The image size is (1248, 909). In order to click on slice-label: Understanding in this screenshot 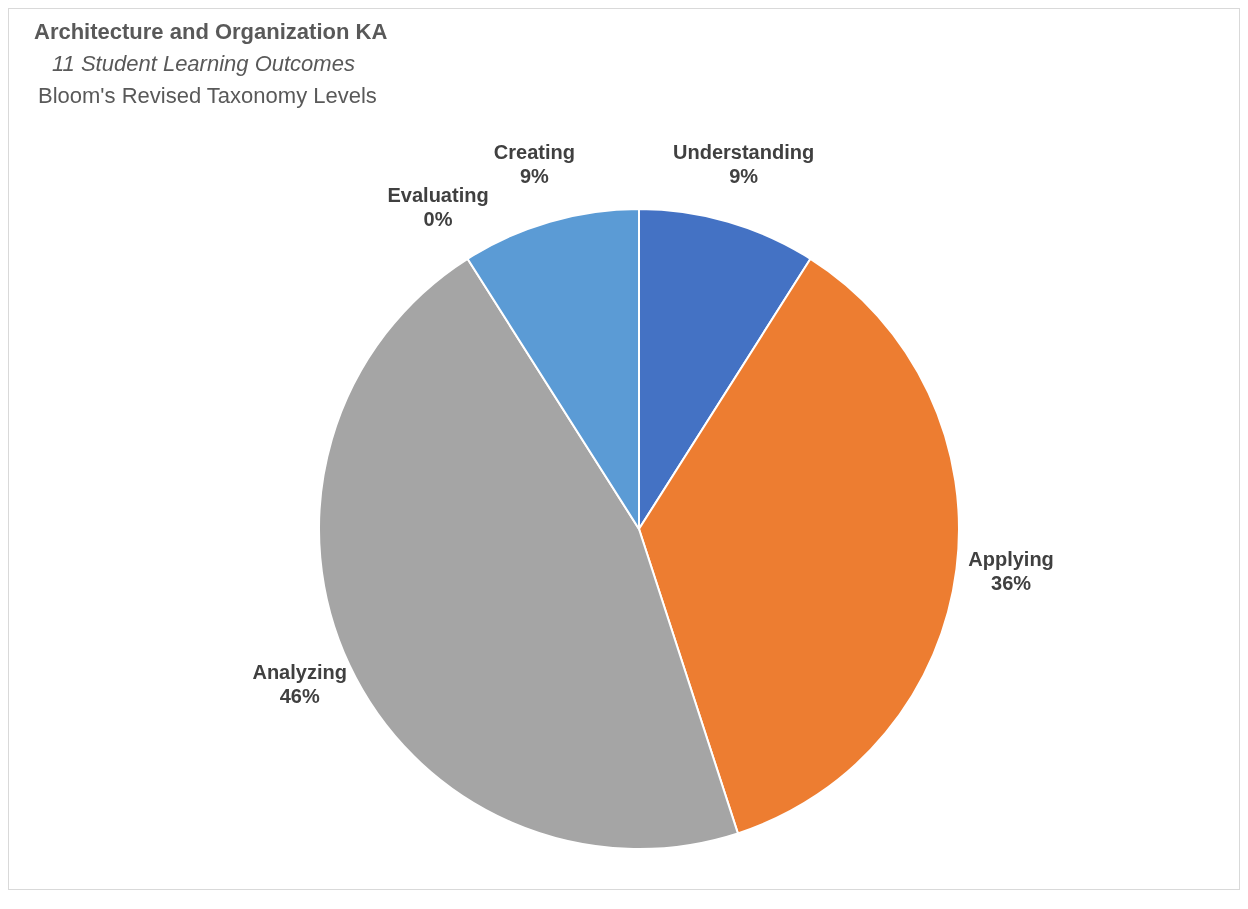, I will do `click(744, 151)`.